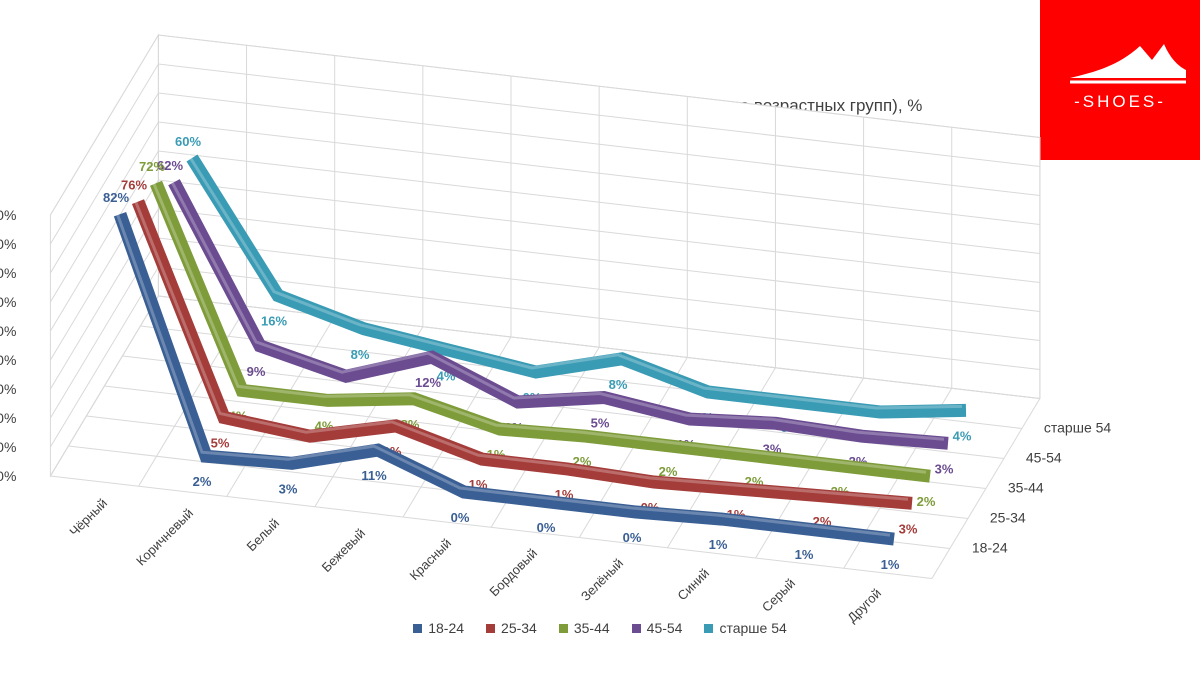 The image size is (1200, 676). I want to click on legend-label: 45-54, so click(664, 628).